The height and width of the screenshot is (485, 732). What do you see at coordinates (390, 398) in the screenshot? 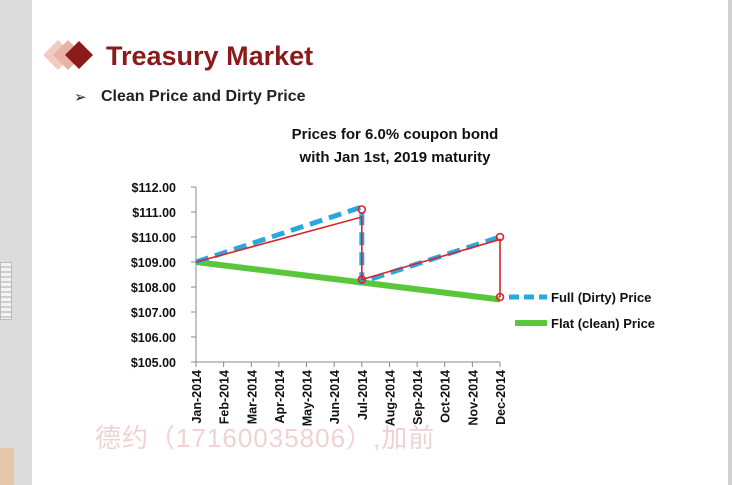
I see `x-tick-label: Aug-2014` at bounding box center [390, 398].